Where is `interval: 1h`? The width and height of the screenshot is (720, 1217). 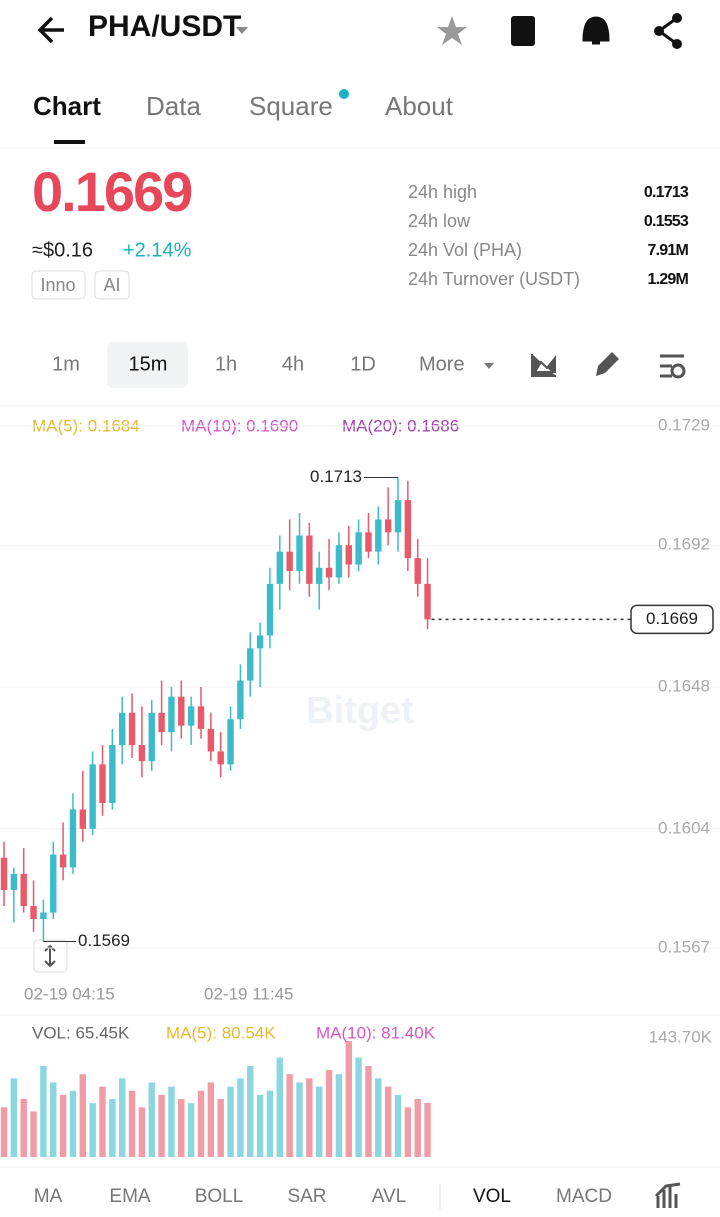
interval: 1h is located at coordinates (226, 364).